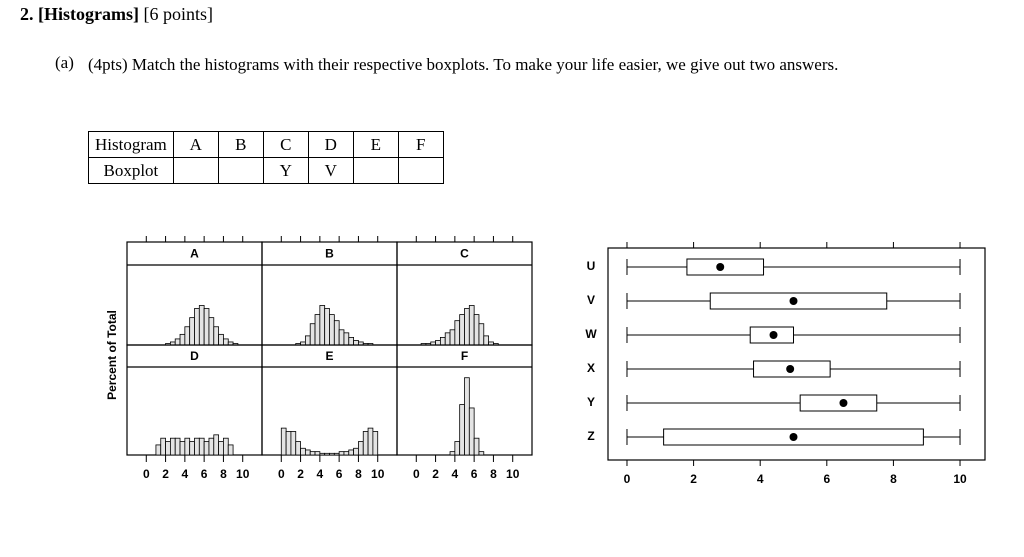  Describe the element at coordinates (131, 144) in the screenshot. I see `table-cell: Histogram` at that location.